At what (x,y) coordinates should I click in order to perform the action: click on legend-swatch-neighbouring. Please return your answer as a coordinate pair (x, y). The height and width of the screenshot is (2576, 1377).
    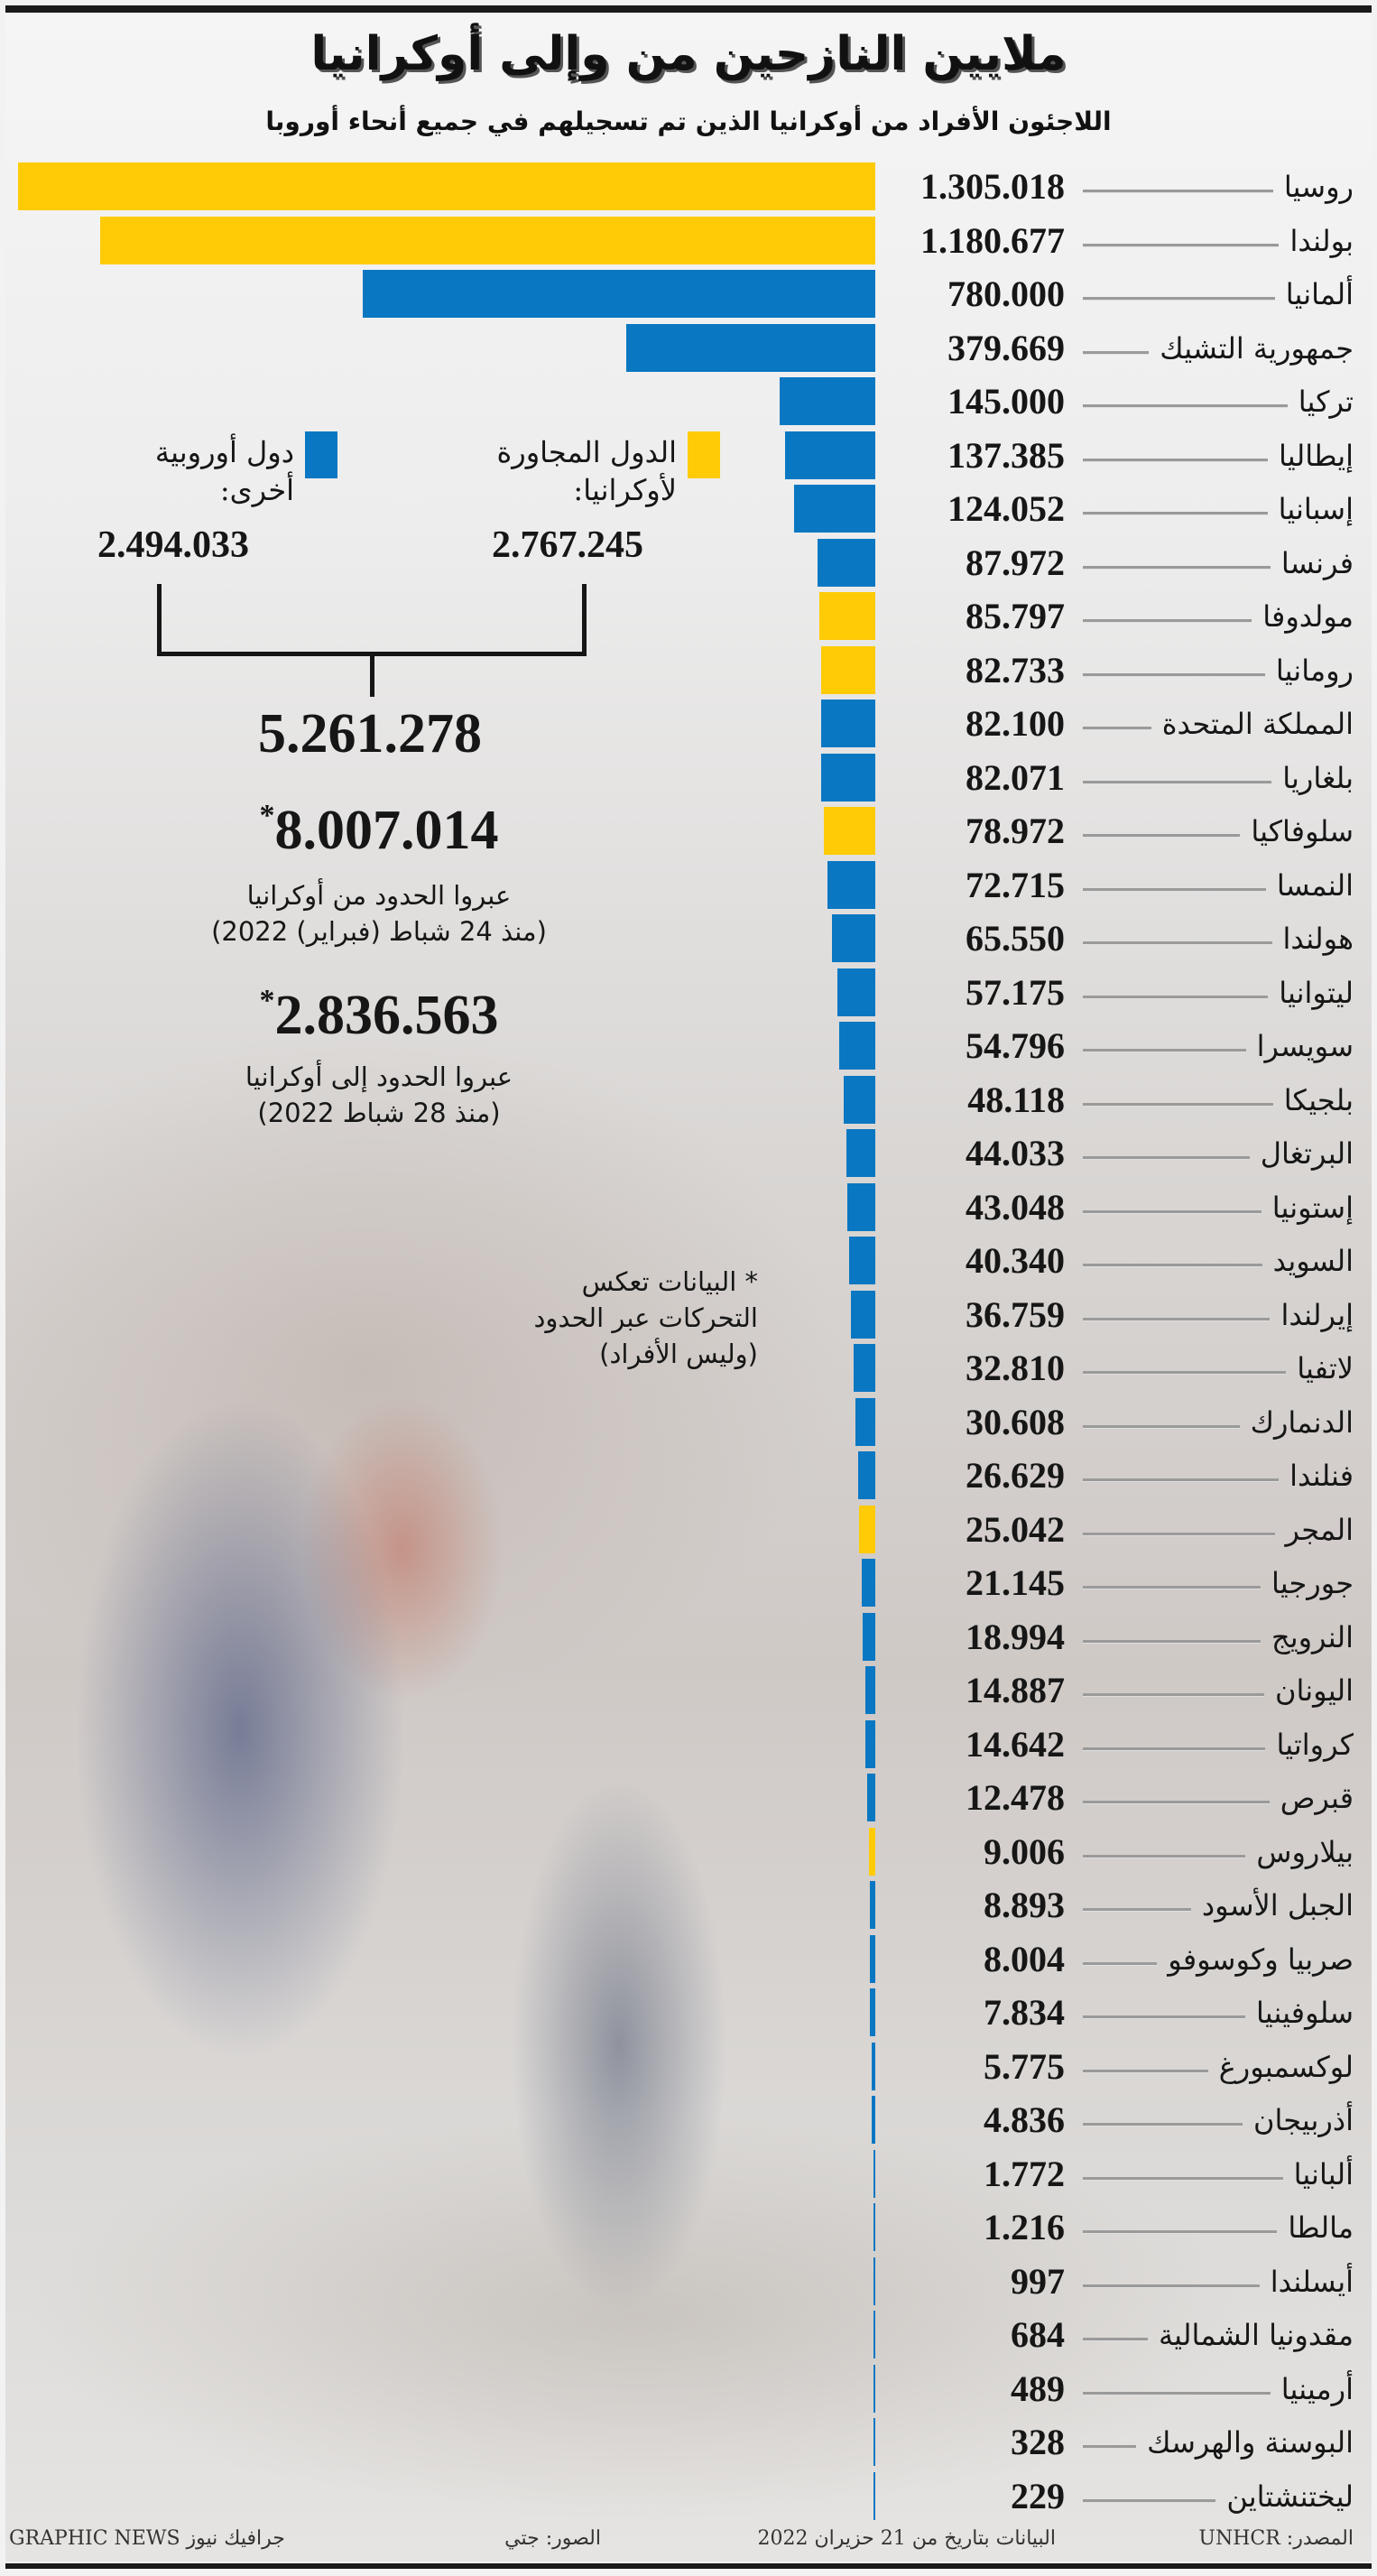
    Looking at the image, I should click on (704, 454).